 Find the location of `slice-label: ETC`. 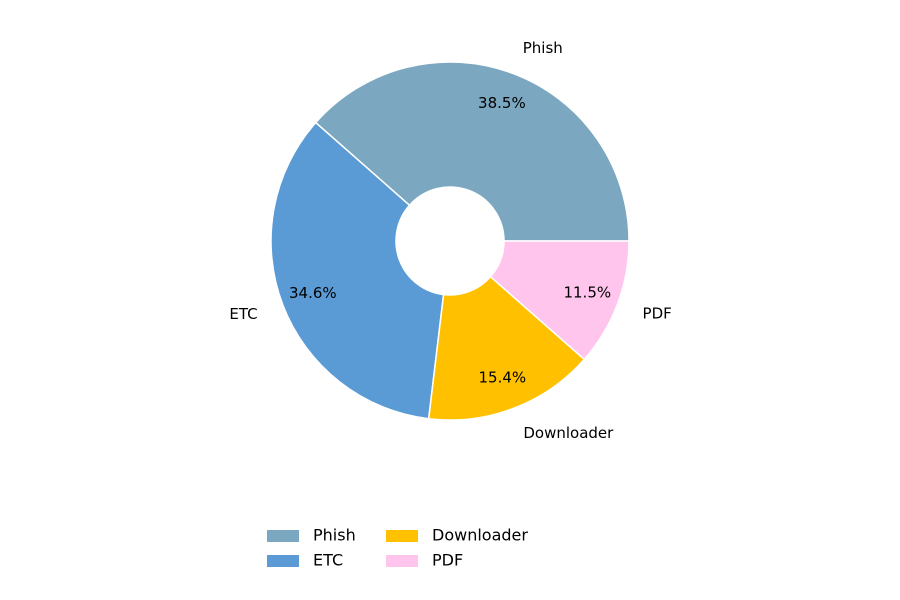

slice-label: ETC is located at coordinates (243, 314).